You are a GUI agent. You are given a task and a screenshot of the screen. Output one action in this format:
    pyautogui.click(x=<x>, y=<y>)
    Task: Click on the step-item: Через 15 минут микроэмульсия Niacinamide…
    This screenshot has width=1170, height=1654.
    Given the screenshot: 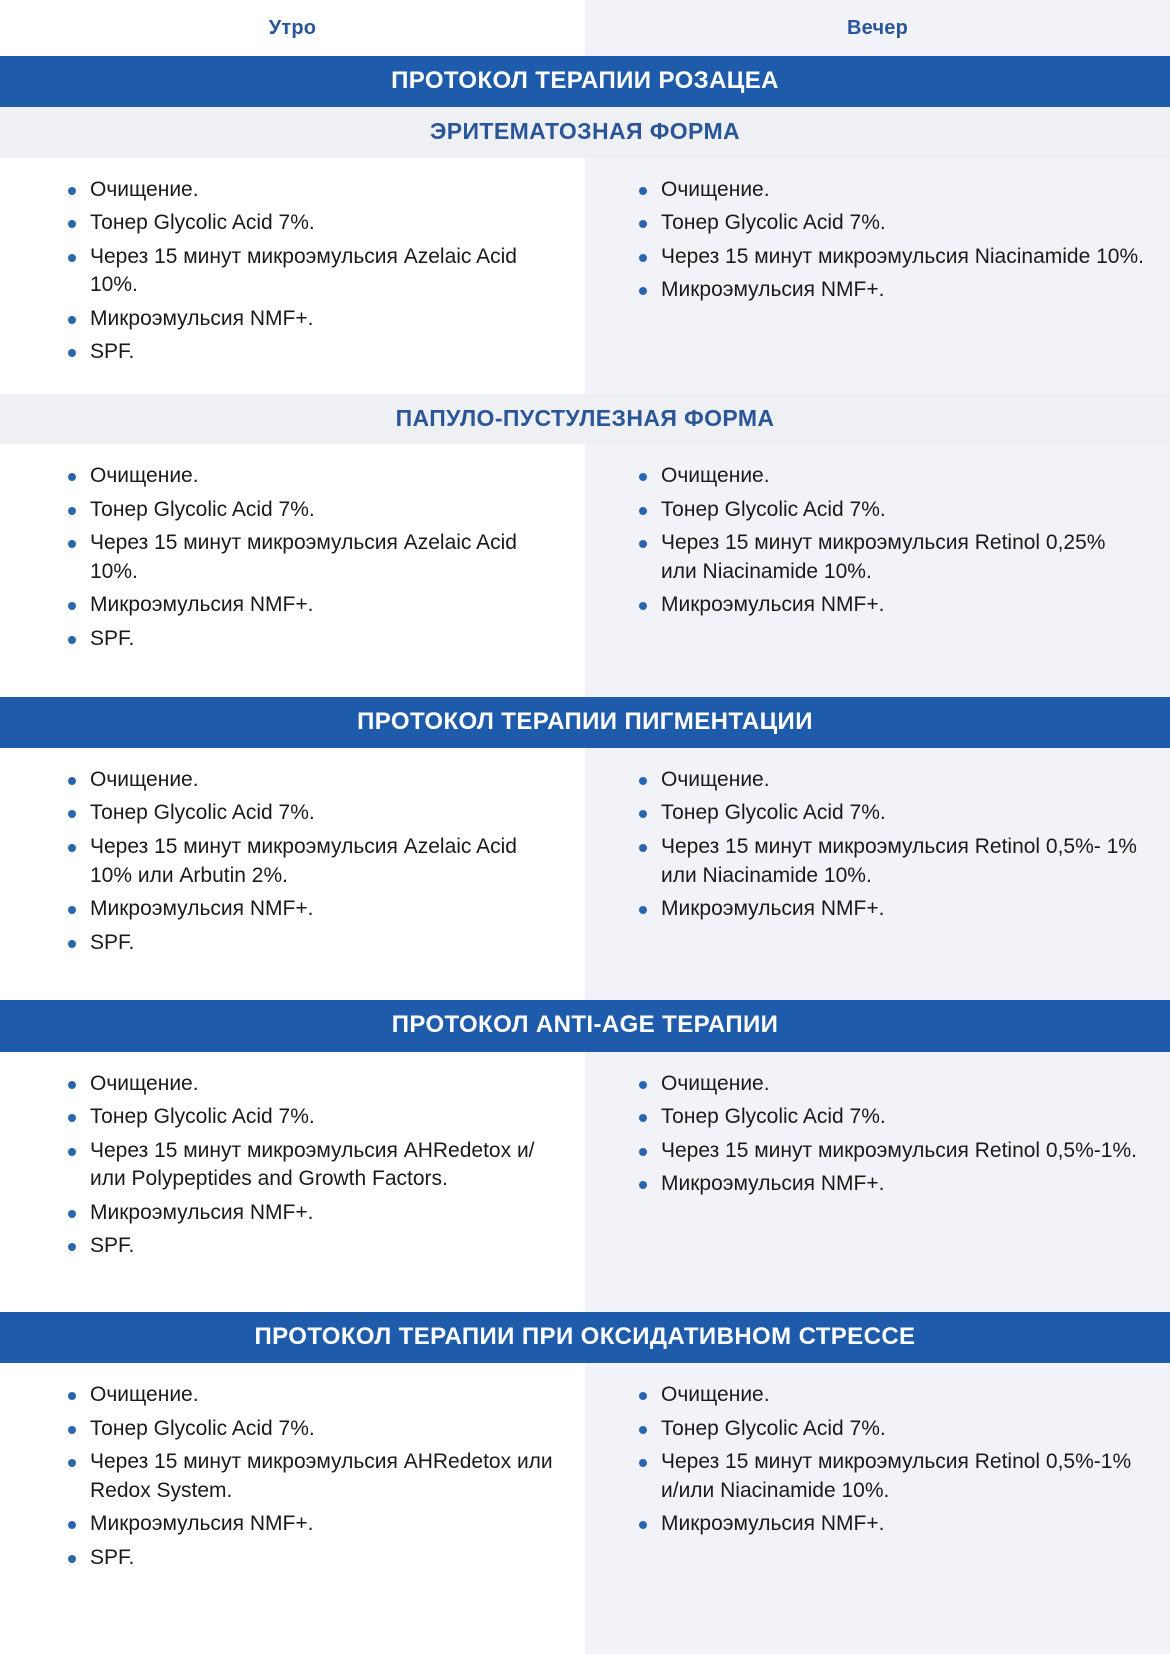 What is the action you would take?
    pyautogui.click(x=891, y=257)
    